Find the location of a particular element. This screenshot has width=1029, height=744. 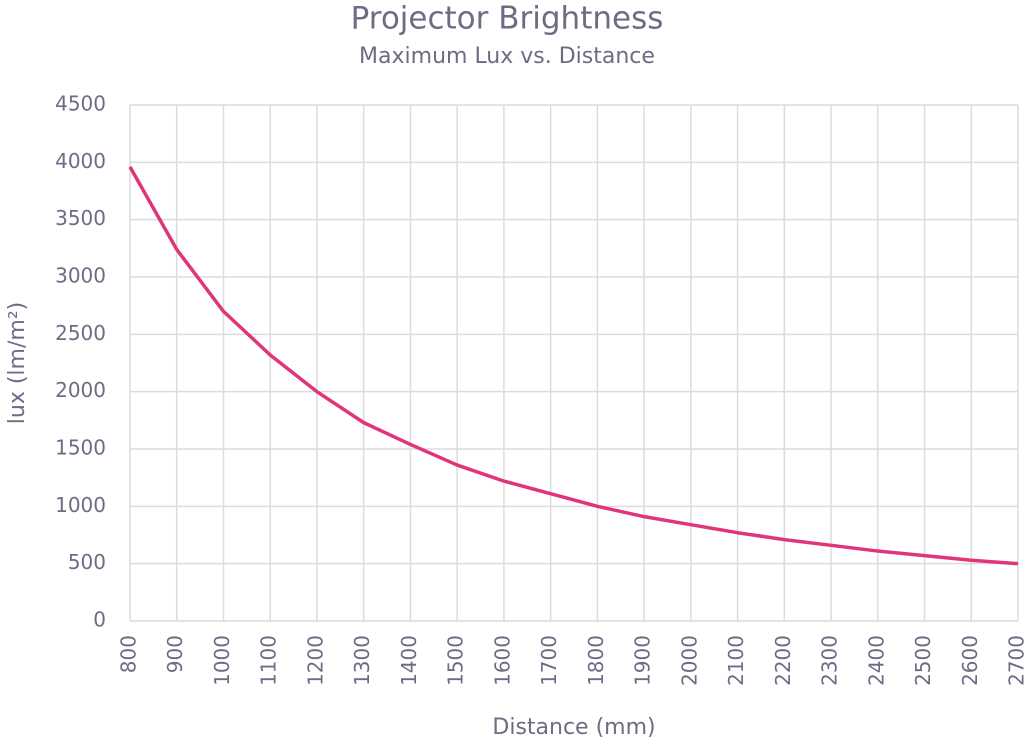

x-tick-label: 2300 is located at coordinates (830, 660).